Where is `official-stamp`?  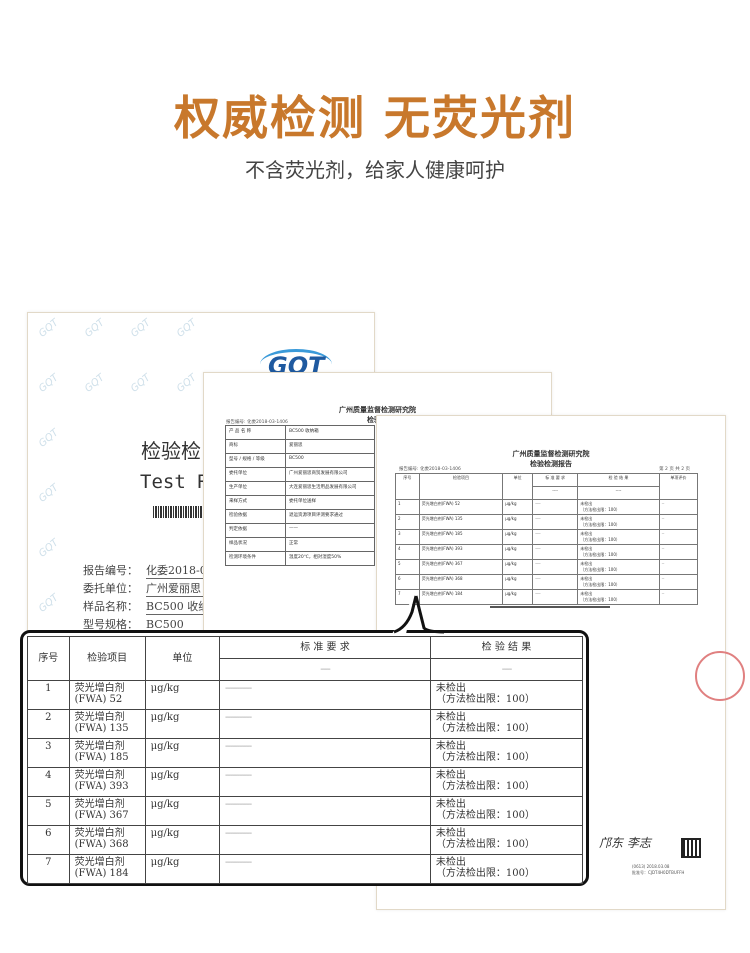 official-stamp is located at coordinates (720, 676).